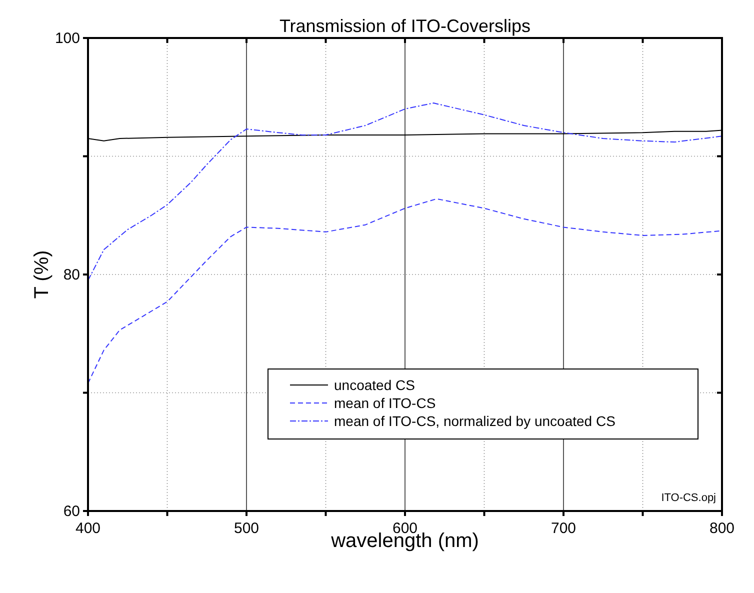  What do you see at coordinates (67, 38) in the screenshot?
I see `y-tick-label: 100` at bounding box center [67, 38].